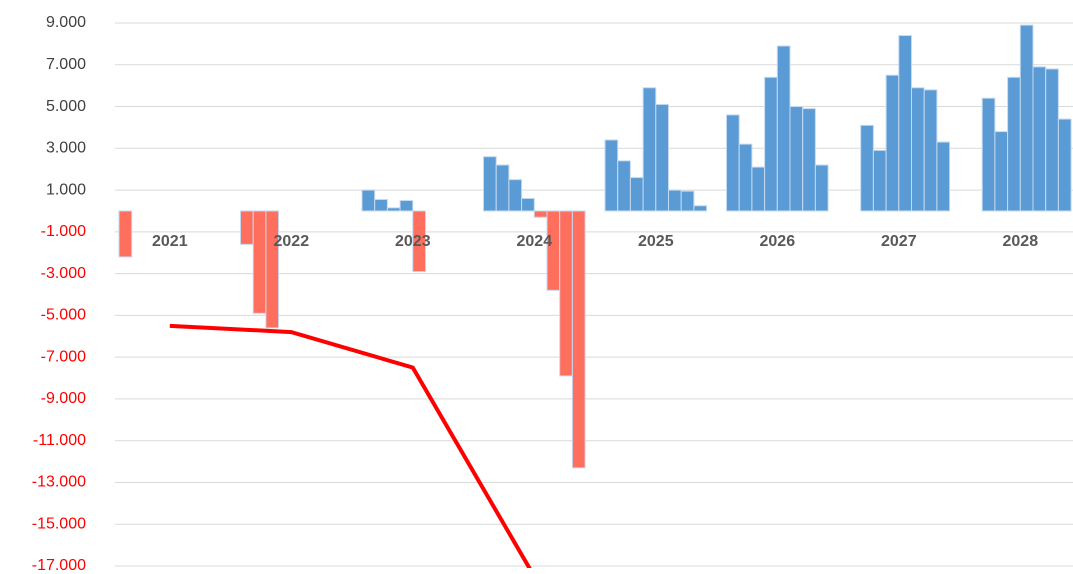 This screenshot has width=1073, height=574. I want to click on y-tick-label: 3.000, so click(66, 148).